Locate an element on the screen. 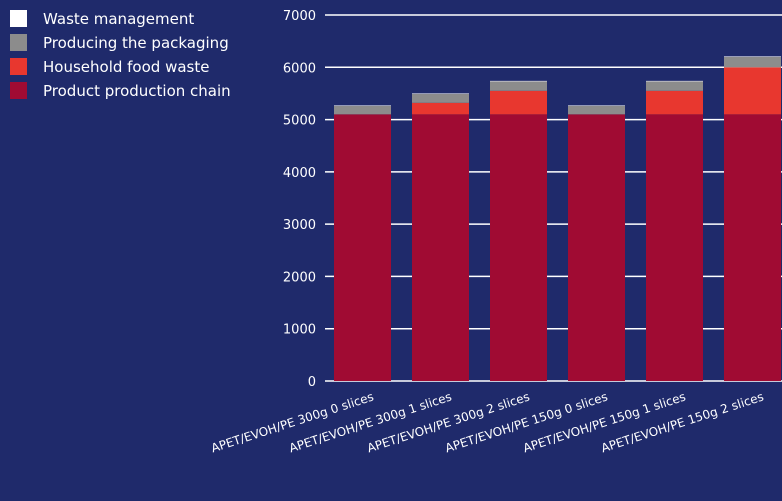 This screenshot has height=501, width=782. y-tick-label: 3000 is located at coordinates (299, 225).